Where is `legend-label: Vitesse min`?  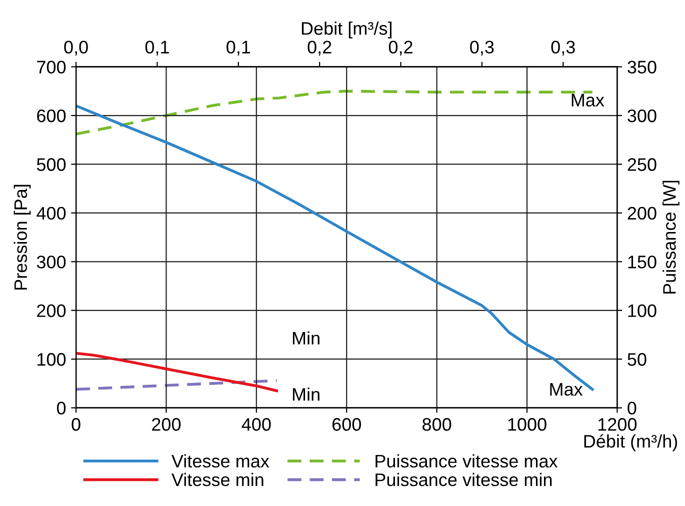 legend-label: Vitesse min is located at coordinates (217, 479).